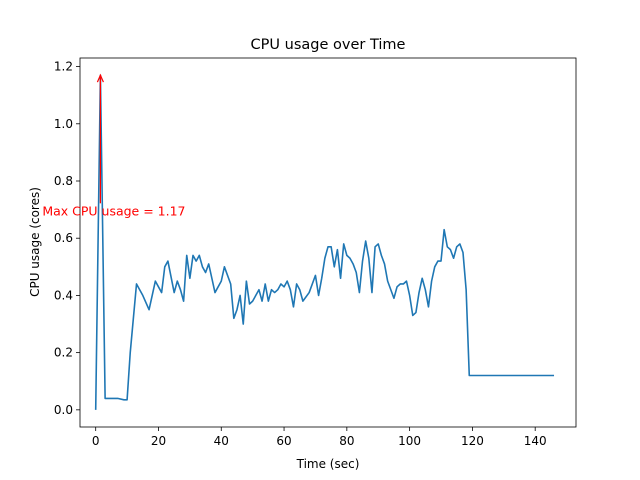 The width and height of the screenshot is (640, 480). What do you see at coordinates (221, 441) in the screenshot?
I see `x-tick-label: 40` at bounding box center [221, 441].